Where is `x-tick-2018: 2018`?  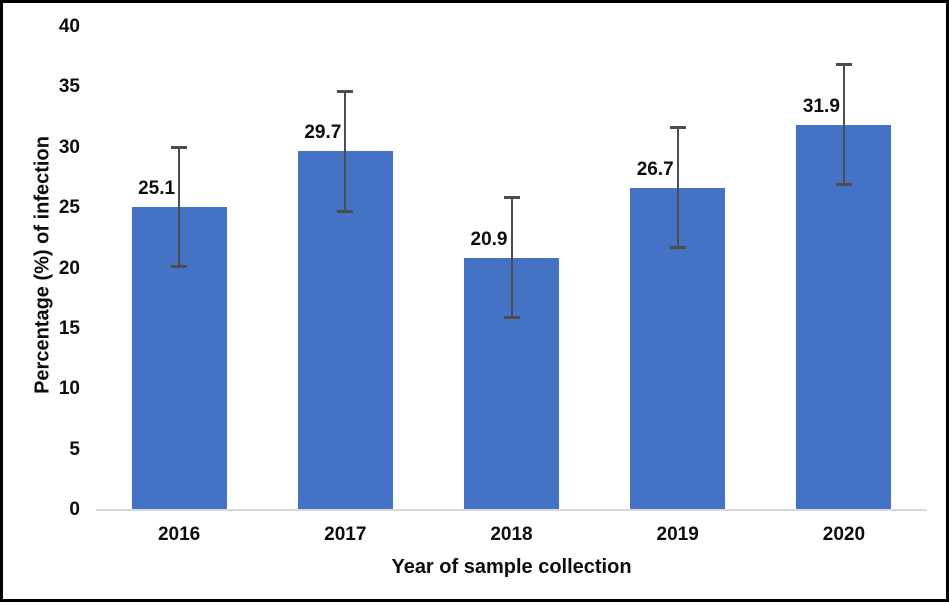
x-tick-2018: 2018 is located at coordinates (511, 534).